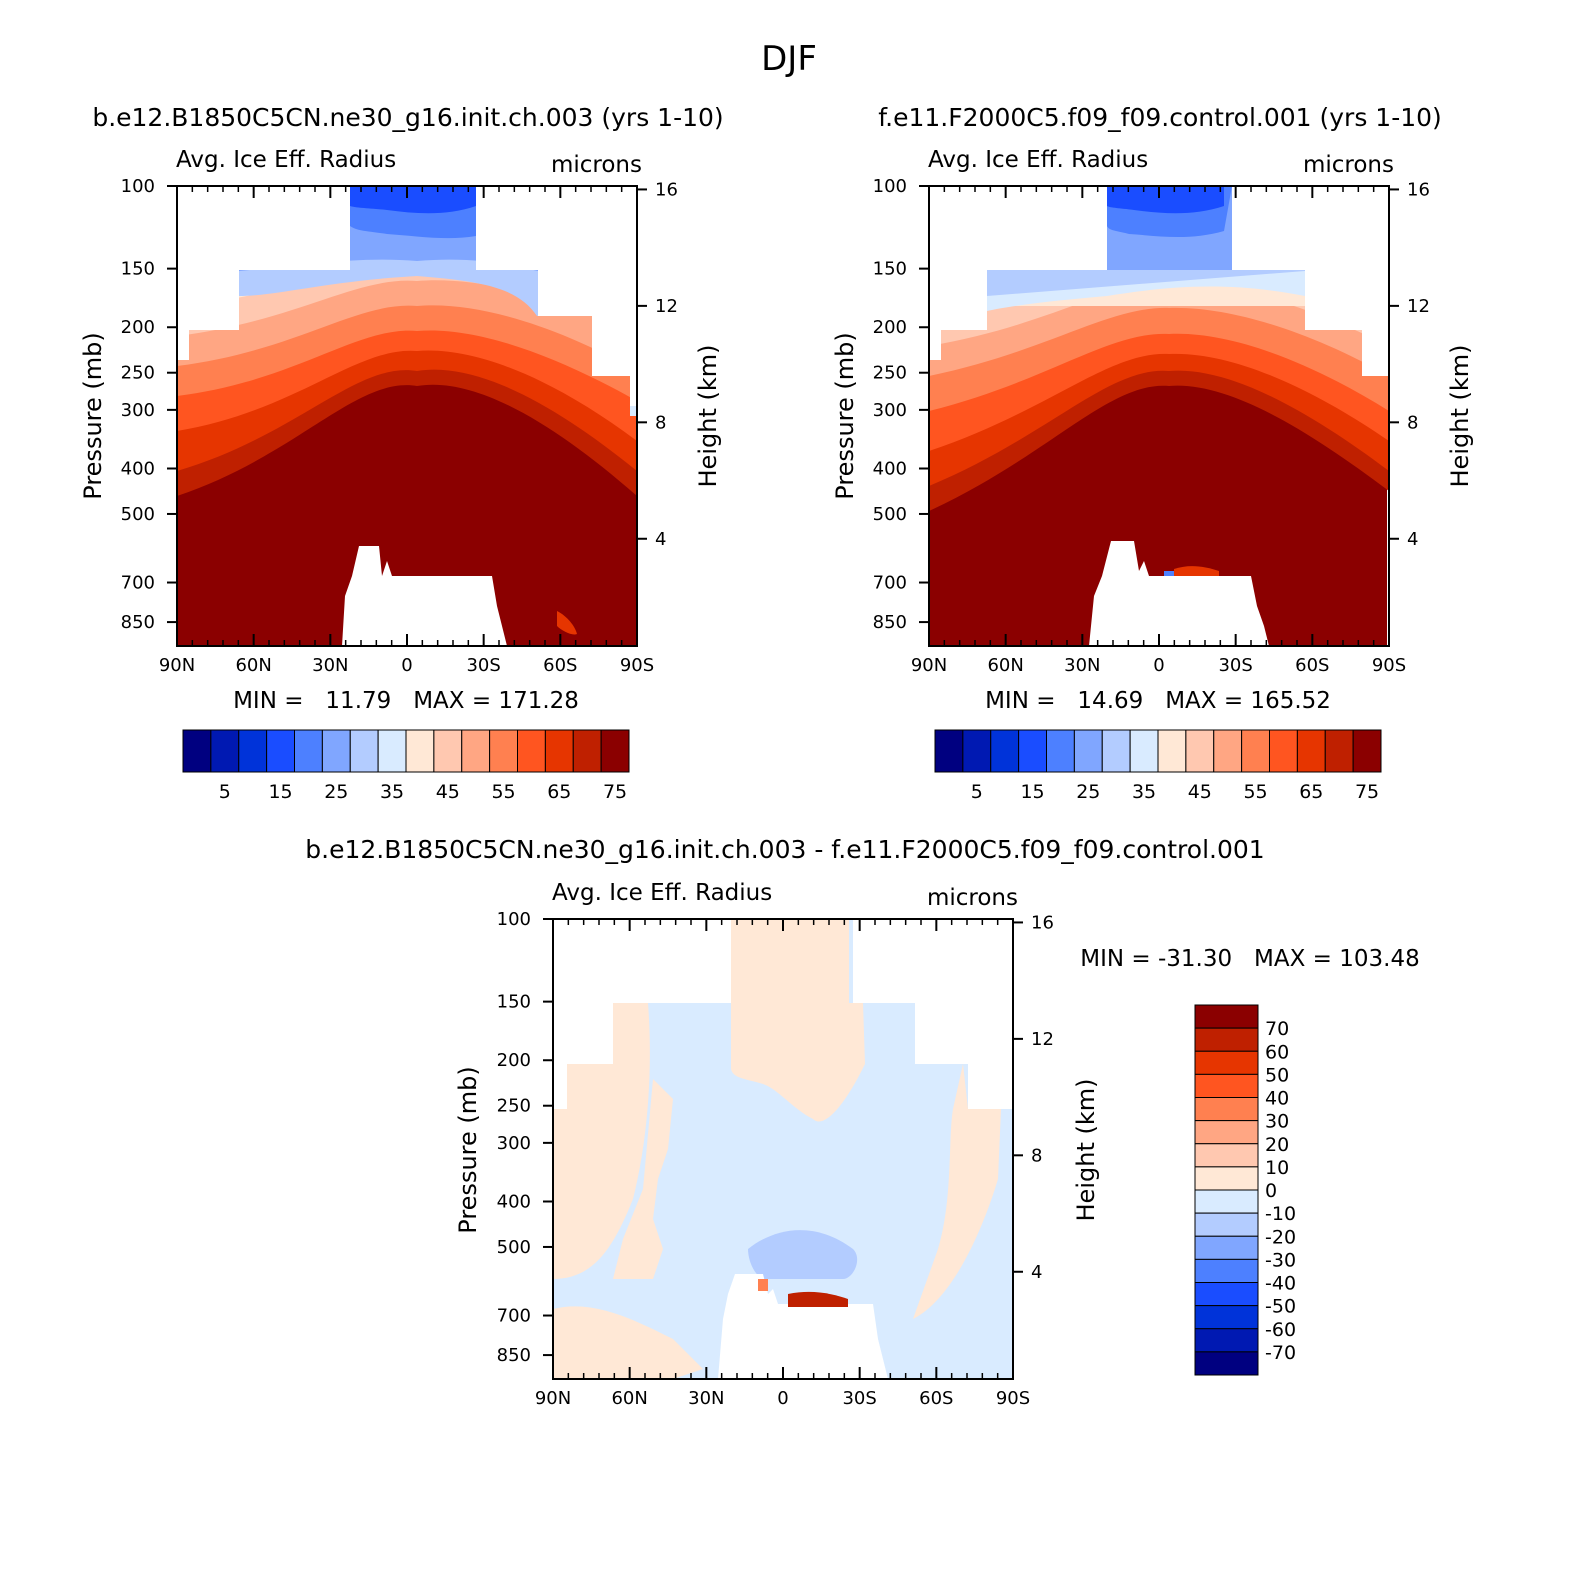 This screenshot has height=1577, width=1574. Describe the element at coordinates (1277, 1075) in the screenshot. I see `colorbar-label: 50` at that location.